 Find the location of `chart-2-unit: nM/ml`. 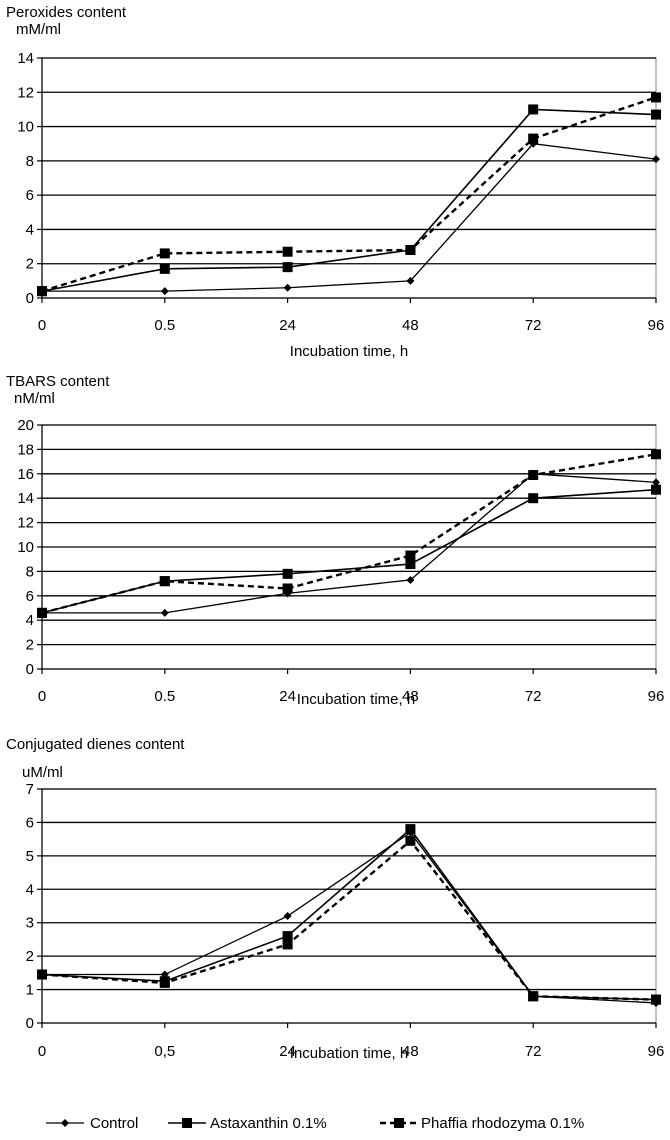

chart-2-unit: nM/ml is located at coordinates (34, 398).